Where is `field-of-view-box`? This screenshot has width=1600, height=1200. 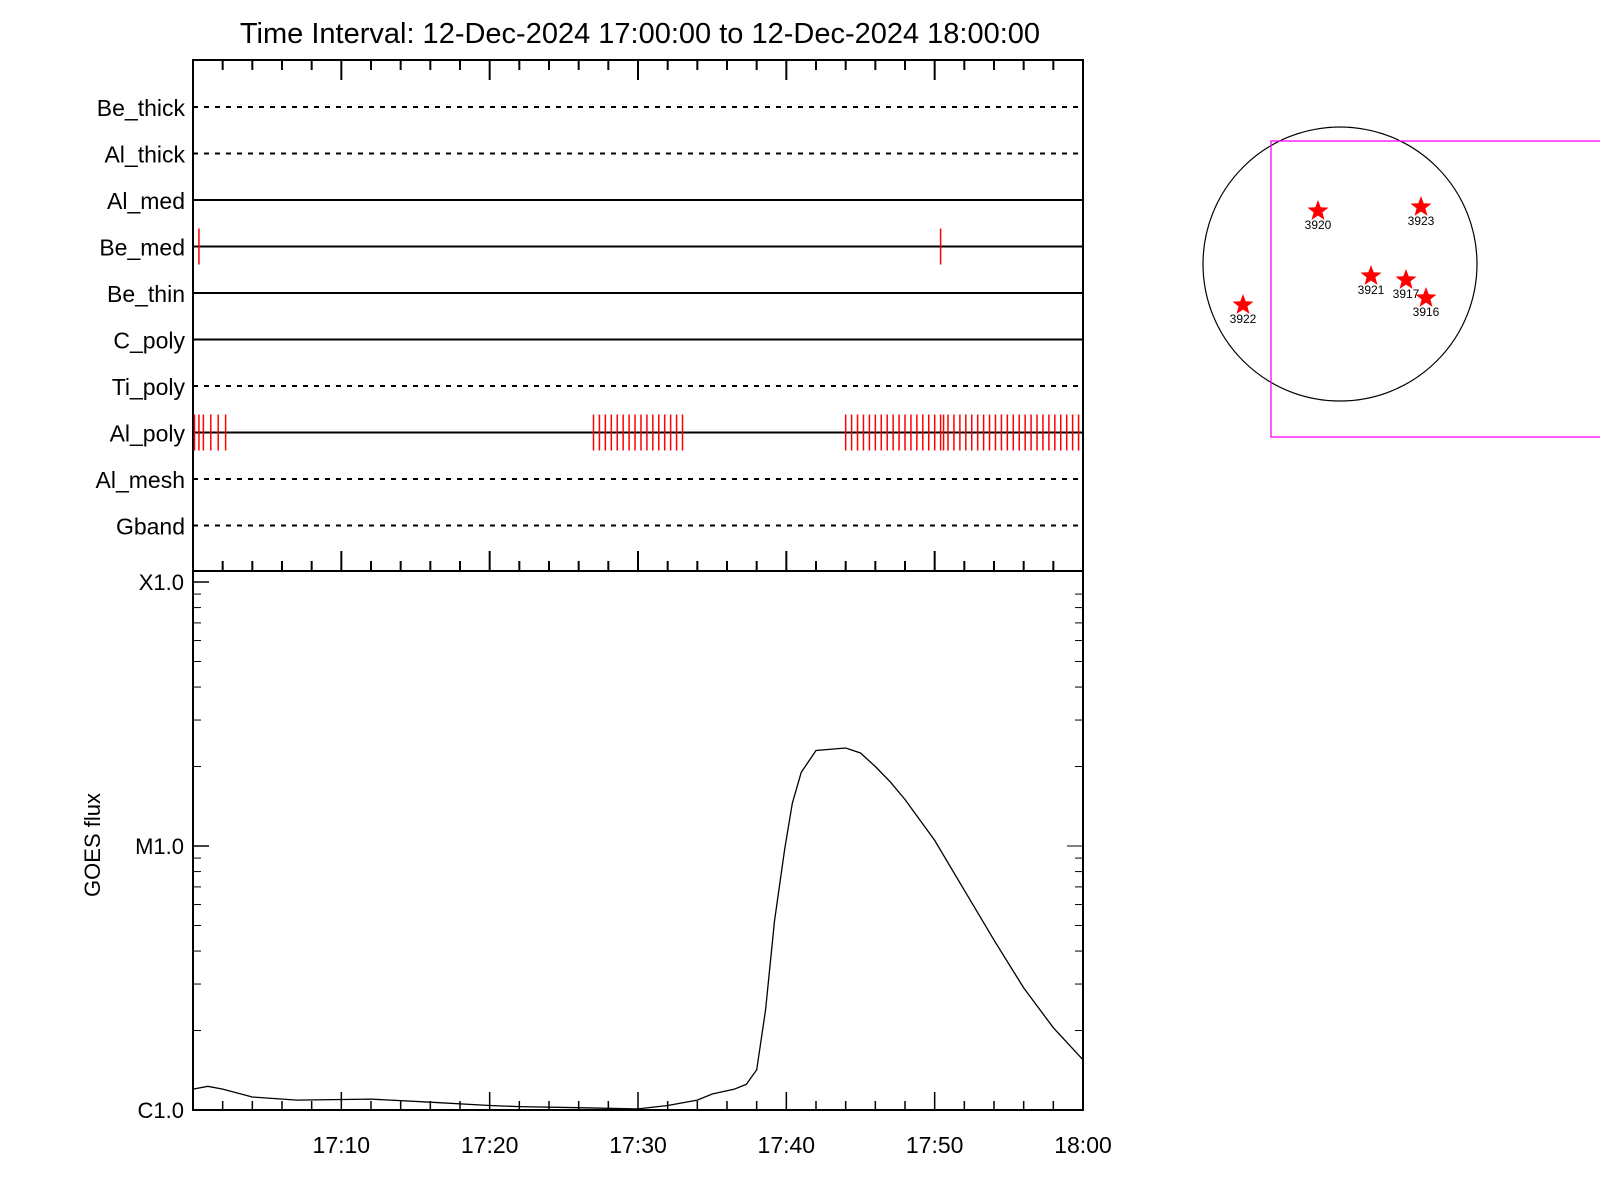
field-of-view-box is located at coordinates (1435, 289).